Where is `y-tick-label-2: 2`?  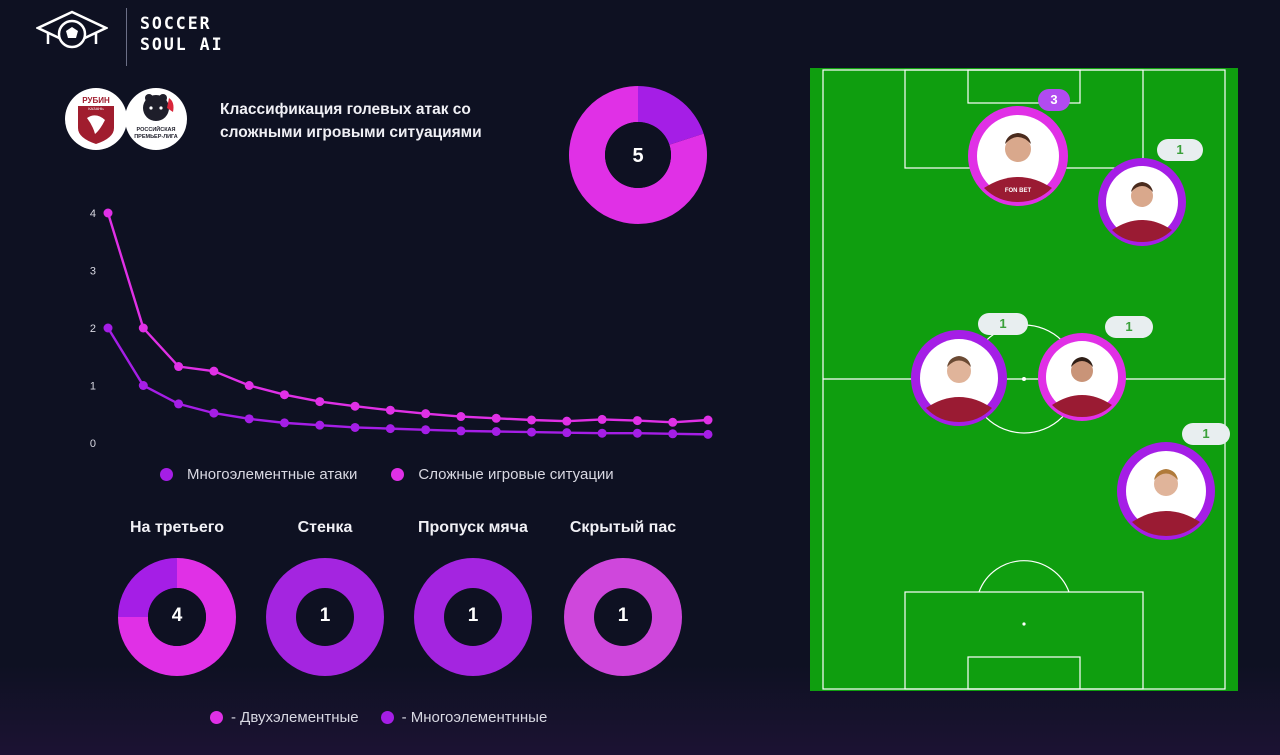 y-tick-label-2: 2 is located at coordinates (93, 329).